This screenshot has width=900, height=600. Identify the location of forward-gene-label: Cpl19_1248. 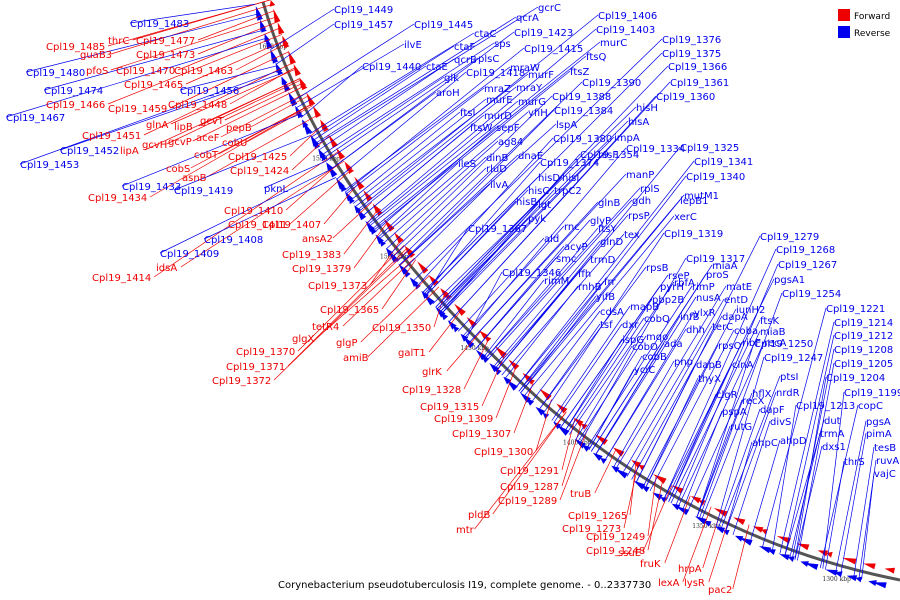
(615, 551).